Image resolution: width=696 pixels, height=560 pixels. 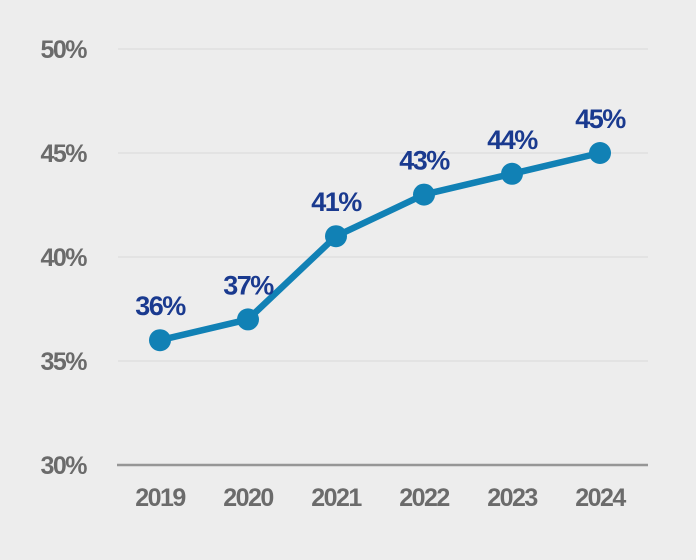 I want to click on x-axis-tick-label: 2021, so click(x=336, y=498).